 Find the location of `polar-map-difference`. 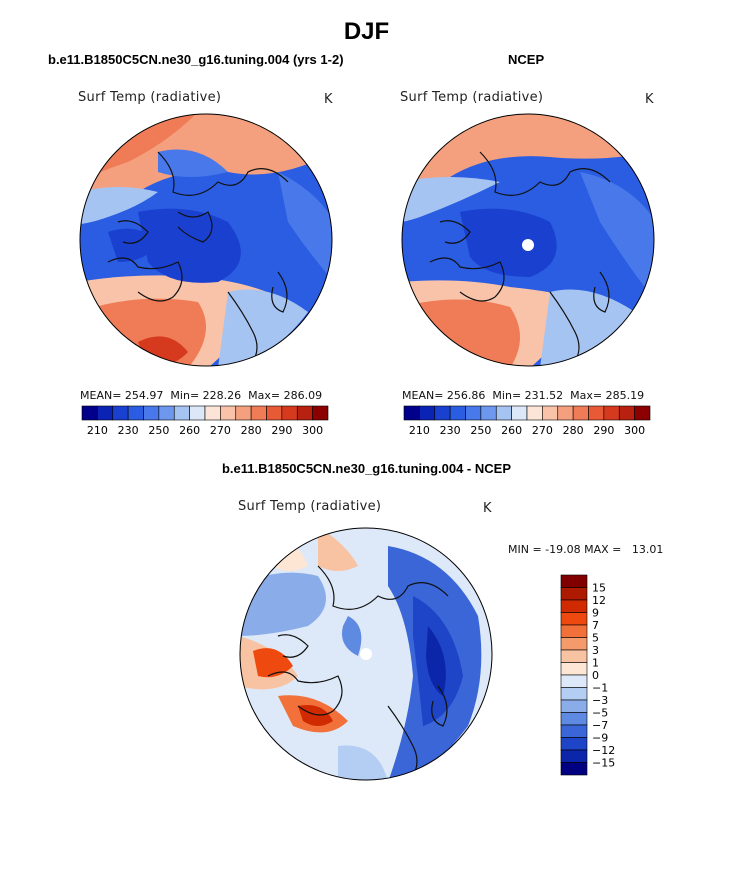

polar-map-difference is located at coordinates (366, 654).